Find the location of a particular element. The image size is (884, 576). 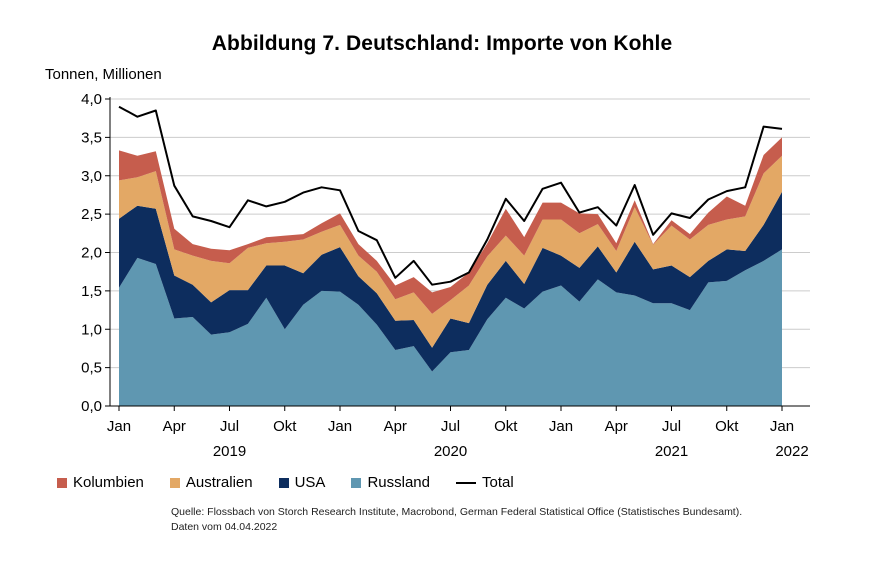

legend-swatch-kolumbien is located at coordinates (62, 482).